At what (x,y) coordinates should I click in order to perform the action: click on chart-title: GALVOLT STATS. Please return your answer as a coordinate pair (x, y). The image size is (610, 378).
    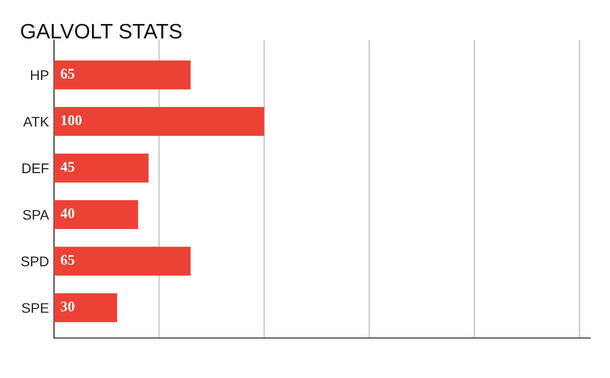
    Looking at the image, I should click on (101, 31).